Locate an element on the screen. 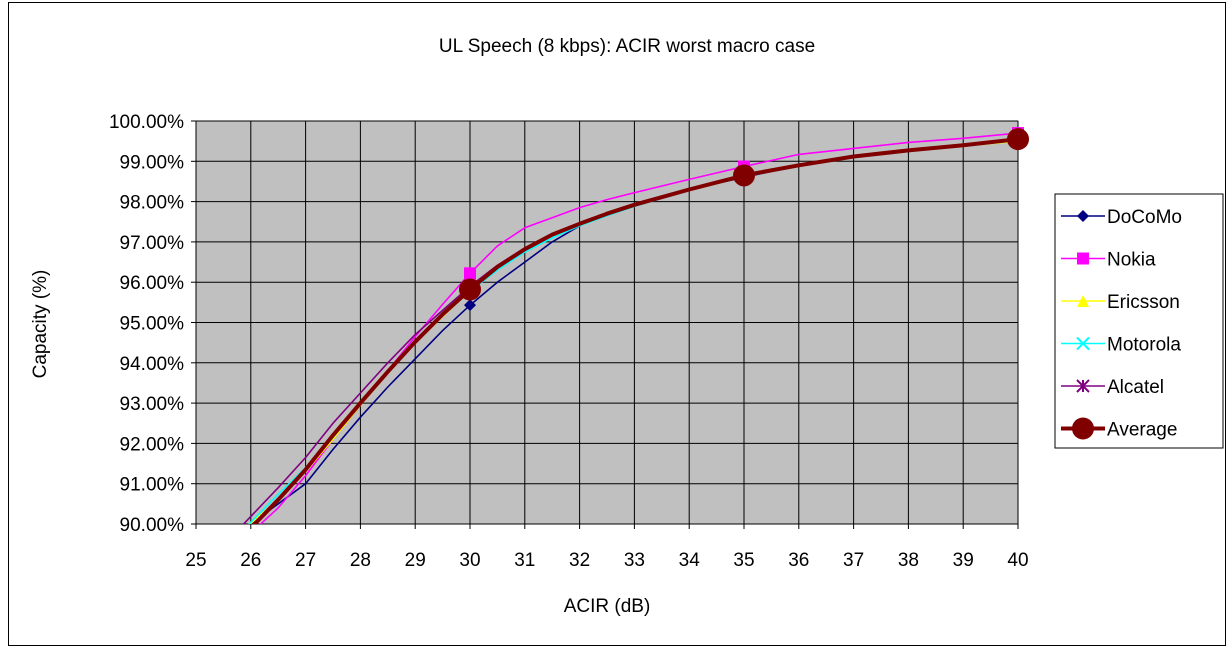 This screenshot has width=1228, height=650. legend-box is located at coordinates (1139, 321).